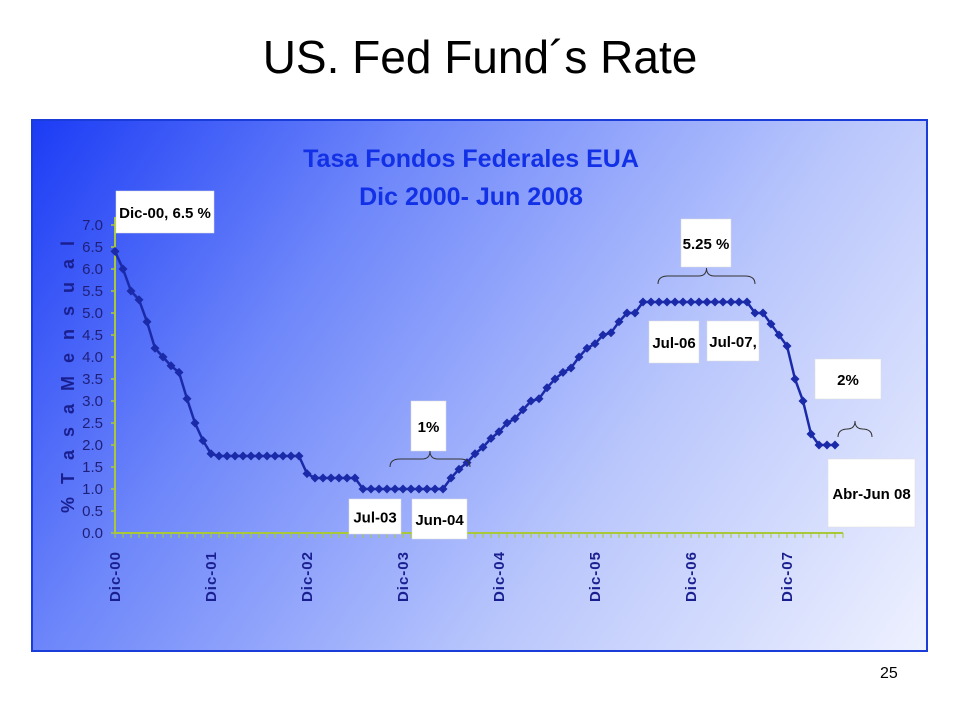 The image size is (960, 720). Describe the element at coordinates (92, 379) in the screenshot. I see `y-tick-label: 3.5` at that location.